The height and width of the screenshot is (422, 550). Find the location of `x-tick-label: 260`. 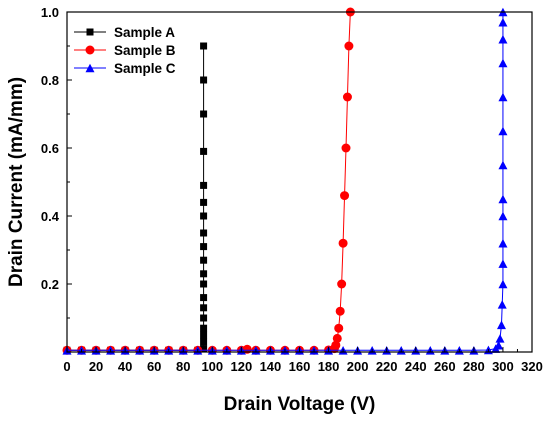

x-tick-label: 260 is located at coordinates (445, 366).